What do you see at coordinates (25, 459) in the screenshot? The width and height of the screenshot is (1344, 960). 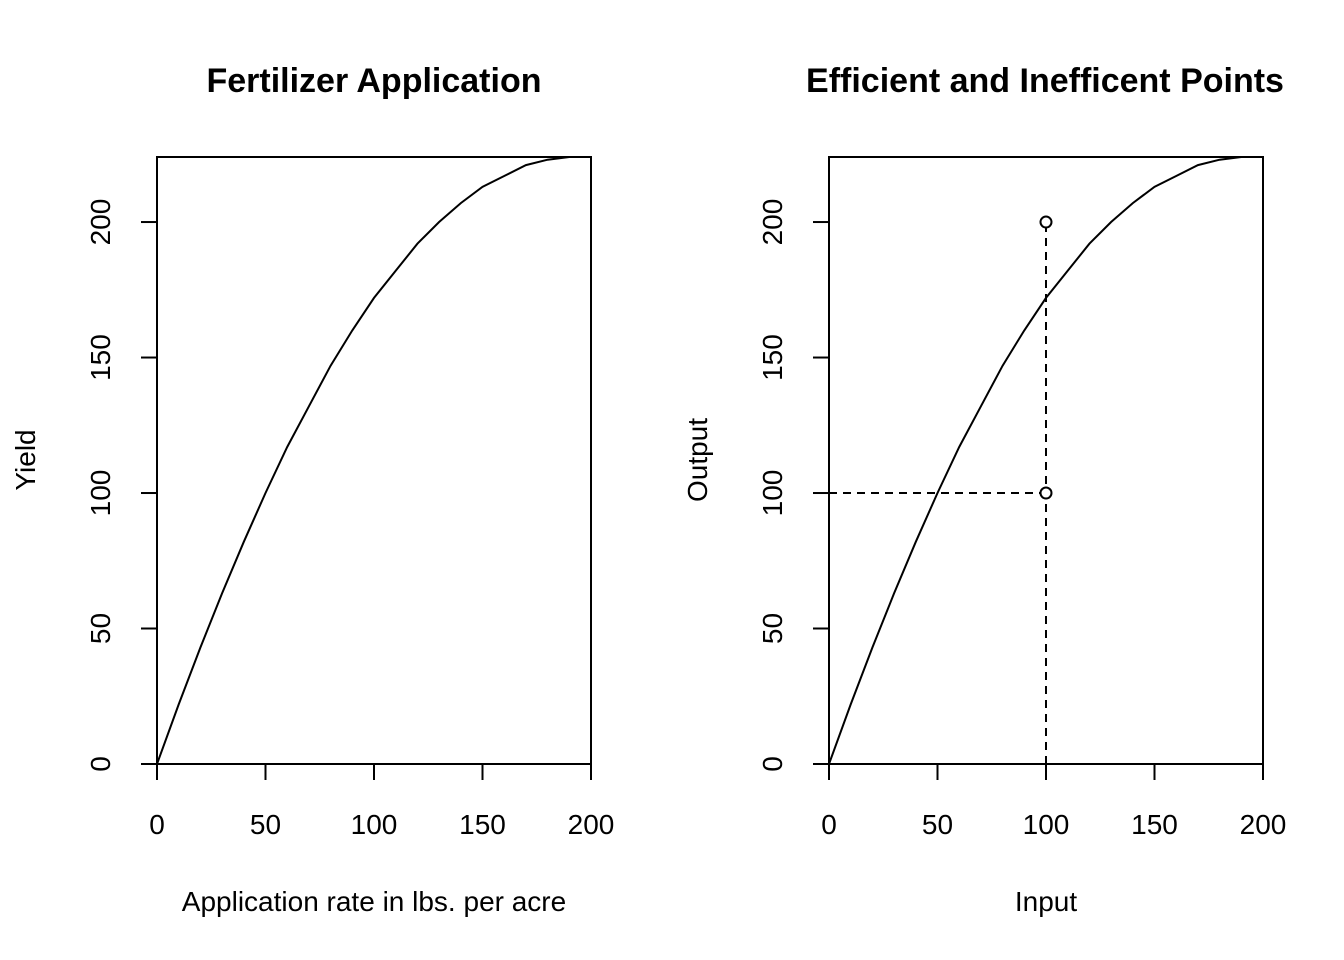 I see `y-axis-label: Yield` at bounding box center [25, 459].